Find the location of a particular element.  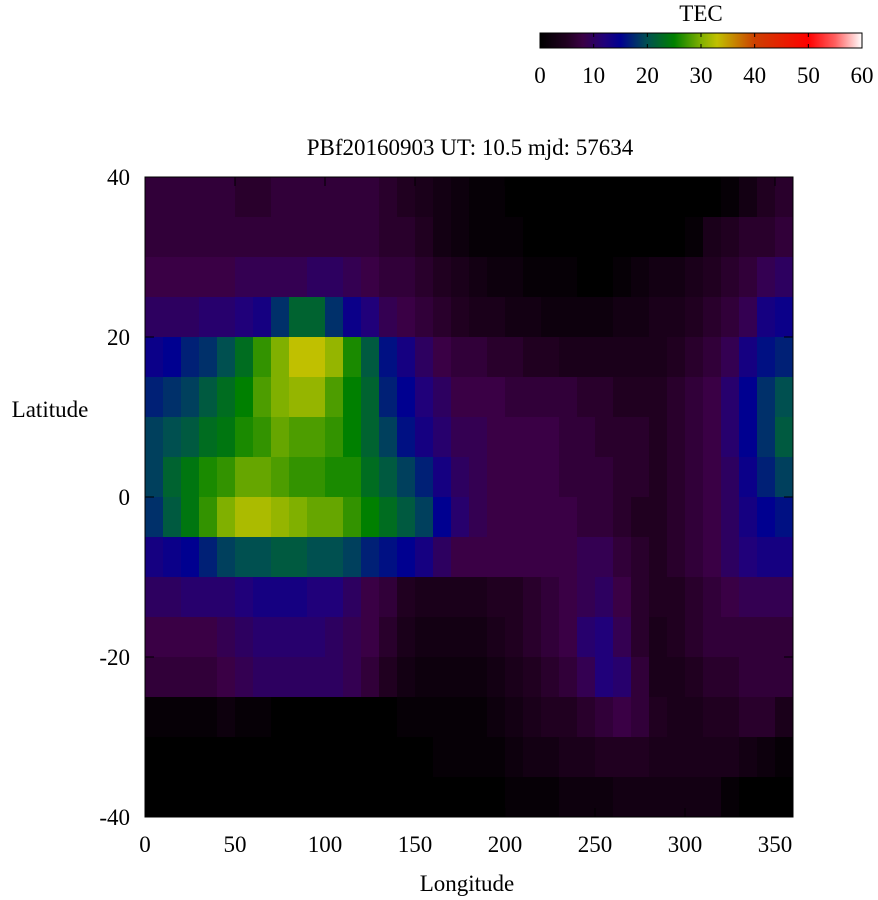

x-tick-label: 300 is located at coordinates (685, 844).